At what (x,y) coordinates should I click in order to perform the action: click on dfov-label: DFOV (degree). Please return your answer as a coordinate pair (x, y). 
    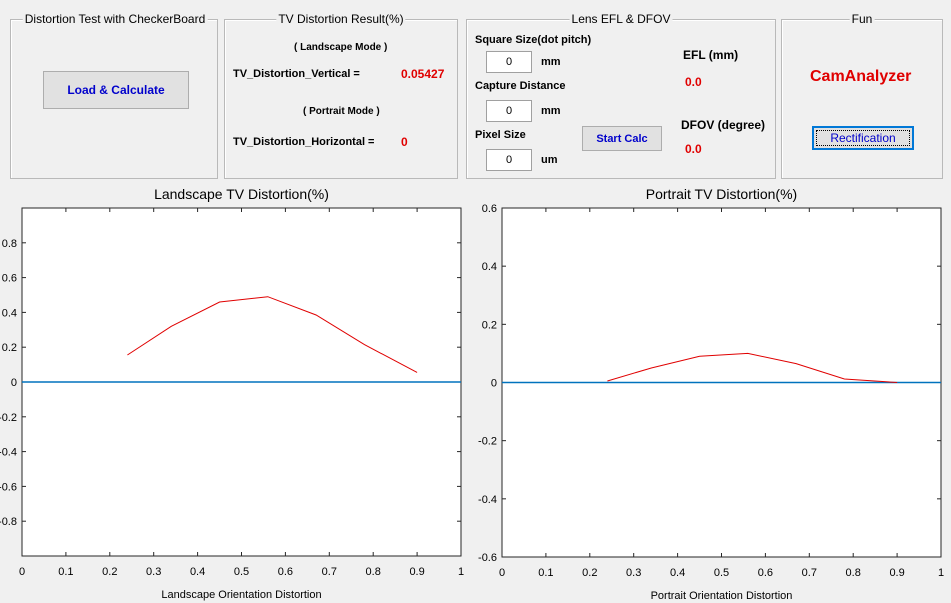
    Looking at the image, I should click on (723, 125).